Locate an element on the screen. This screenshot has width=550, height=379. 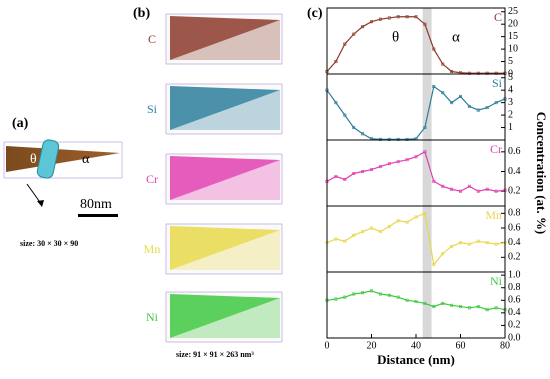
tip is located at coordinates (63, 159).